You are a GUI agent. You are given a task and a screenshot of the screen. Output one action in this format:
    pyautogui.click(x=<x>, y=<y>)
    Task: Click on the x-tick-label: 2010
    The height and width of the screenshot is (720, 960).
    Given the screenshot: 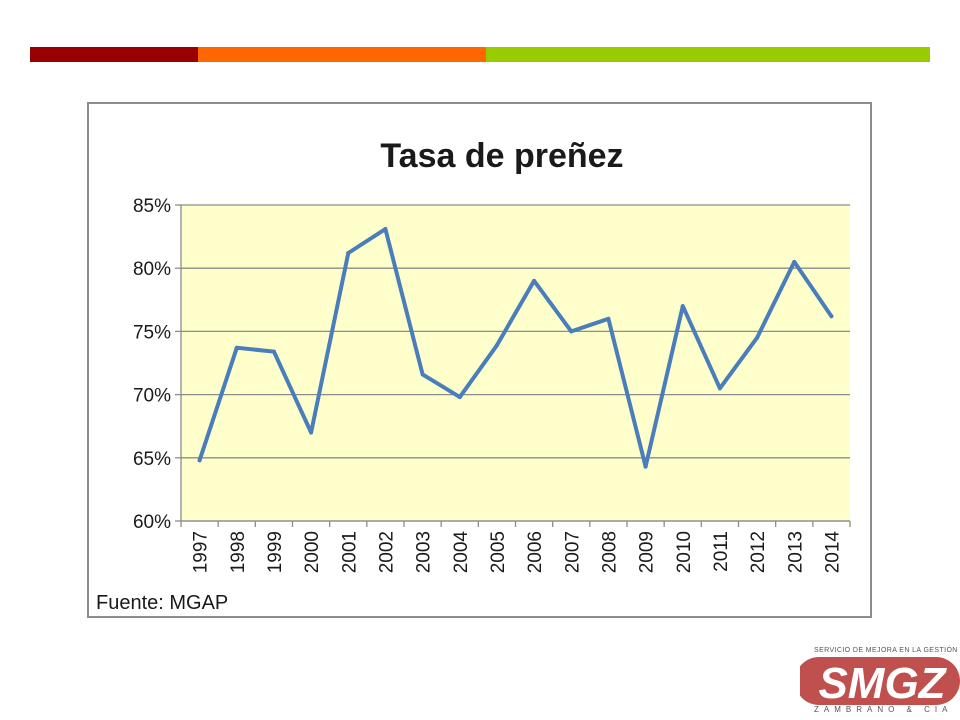 What is the action you would take?
    pyautogui.click(x=684, y=552)
    